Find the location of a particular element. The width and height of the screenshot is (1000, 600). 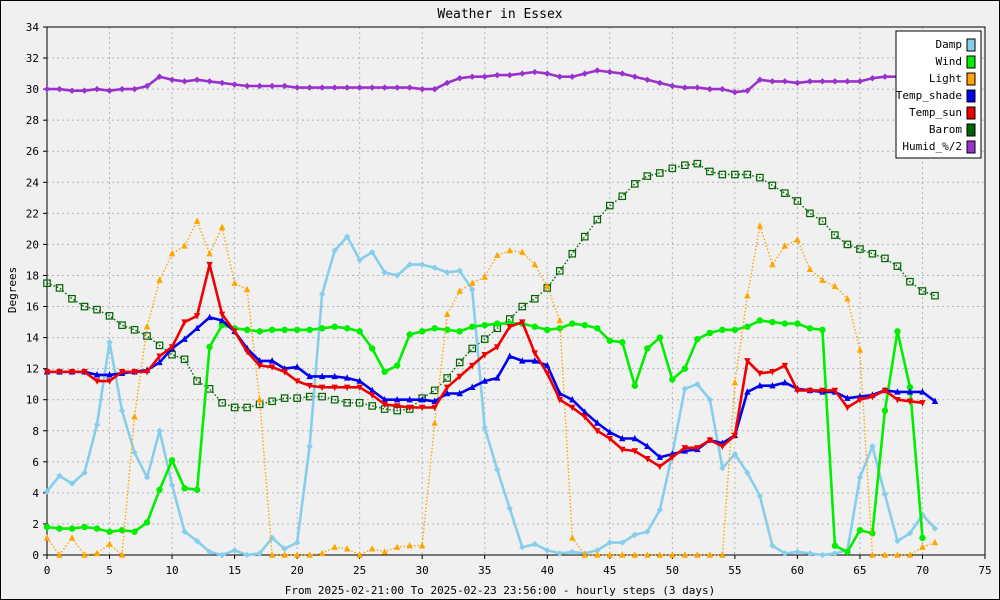

x-tick-label: 30 is located at coordinates (422, 570).